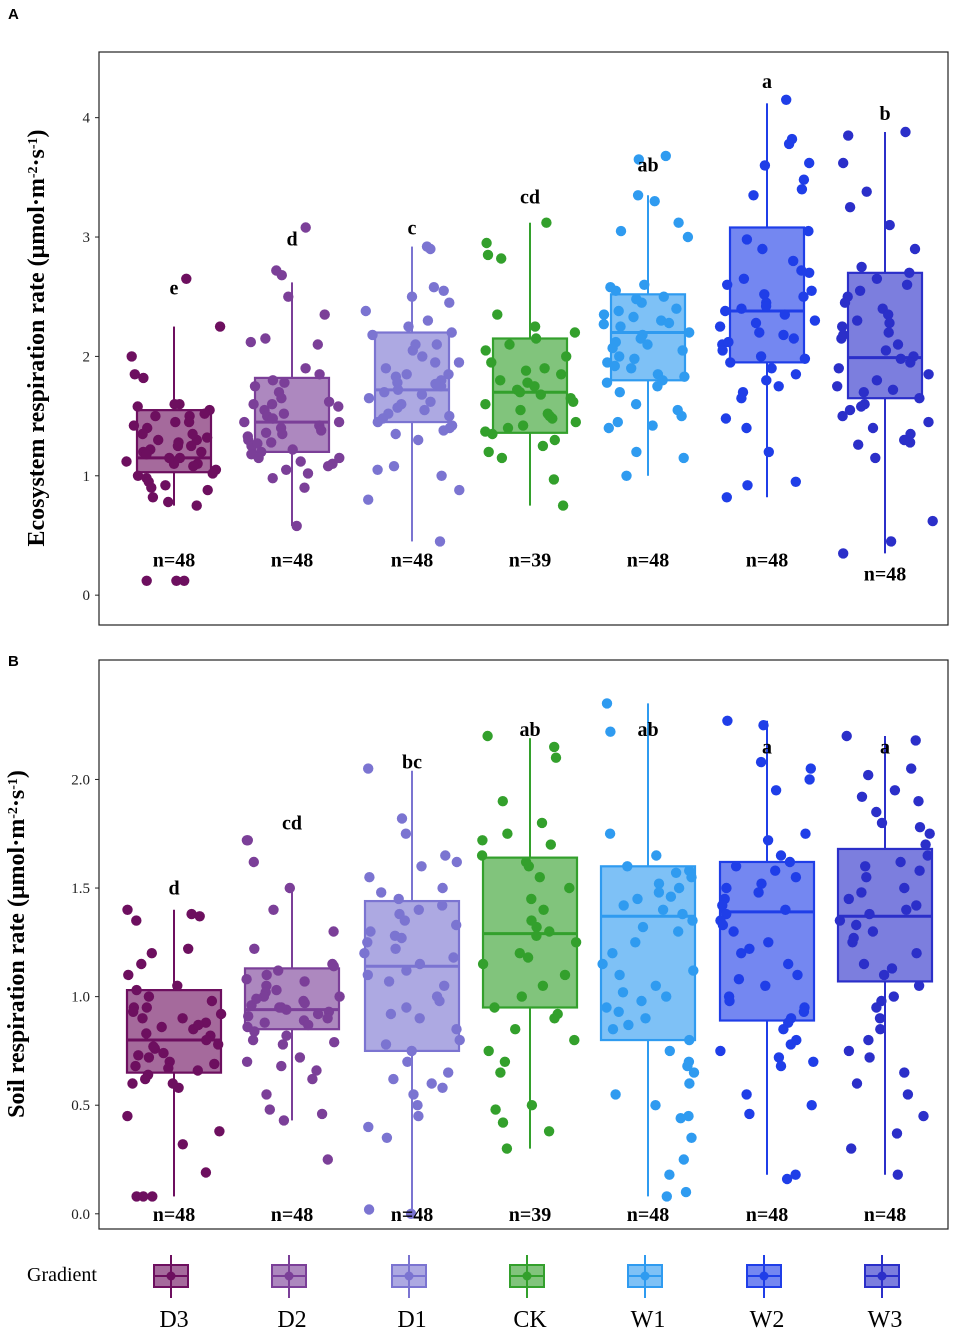 This screenshot has height=1334, width=960. I want to click on y-tick-label: 0, so click(87, 596).